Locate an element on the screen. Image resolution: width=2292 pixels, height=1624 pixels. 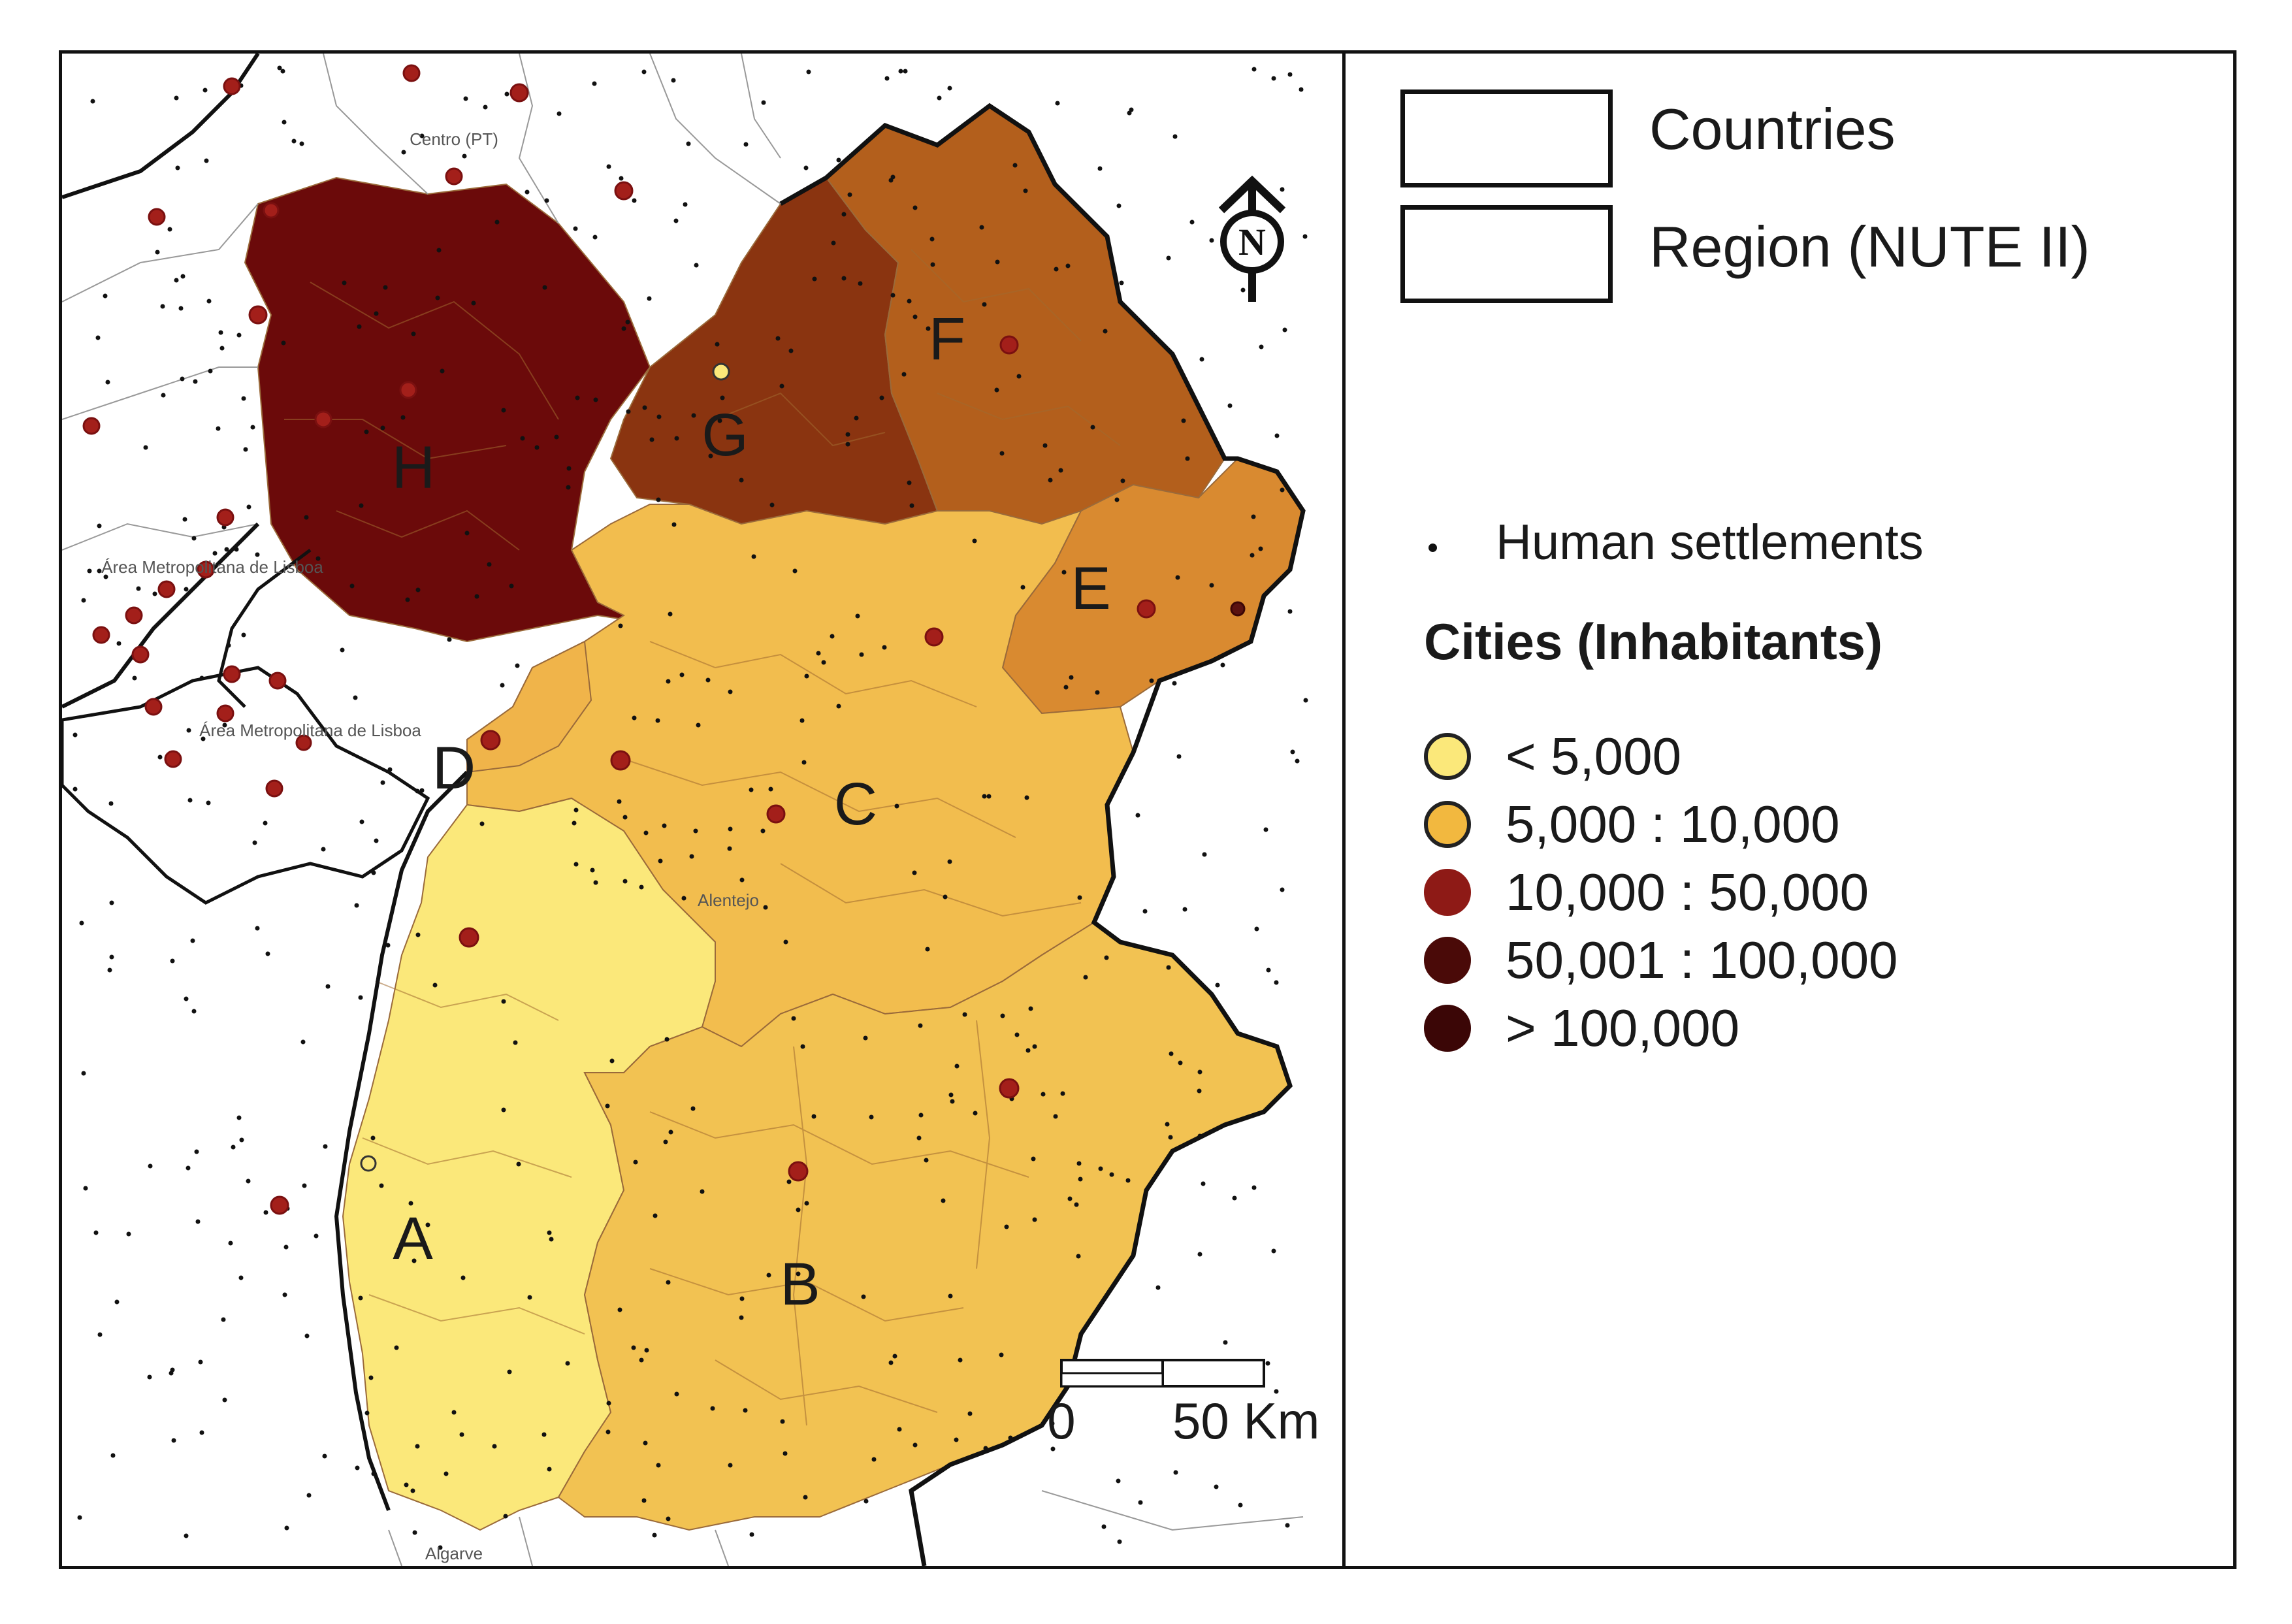
subregion-label-c: C is located at coordinates (856, 804).